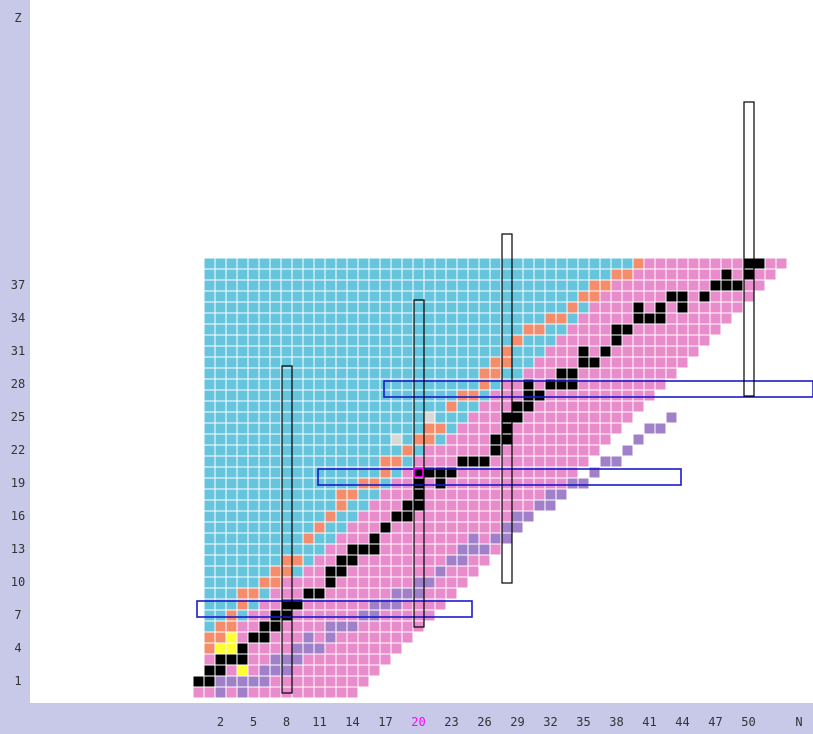 Image resolution: width=813 pixels, height=734 pixels. What do you see at coordinates (17, 615) in the screenshot?
I see `y-tick-label: 7` at bounding box center [17, 615].